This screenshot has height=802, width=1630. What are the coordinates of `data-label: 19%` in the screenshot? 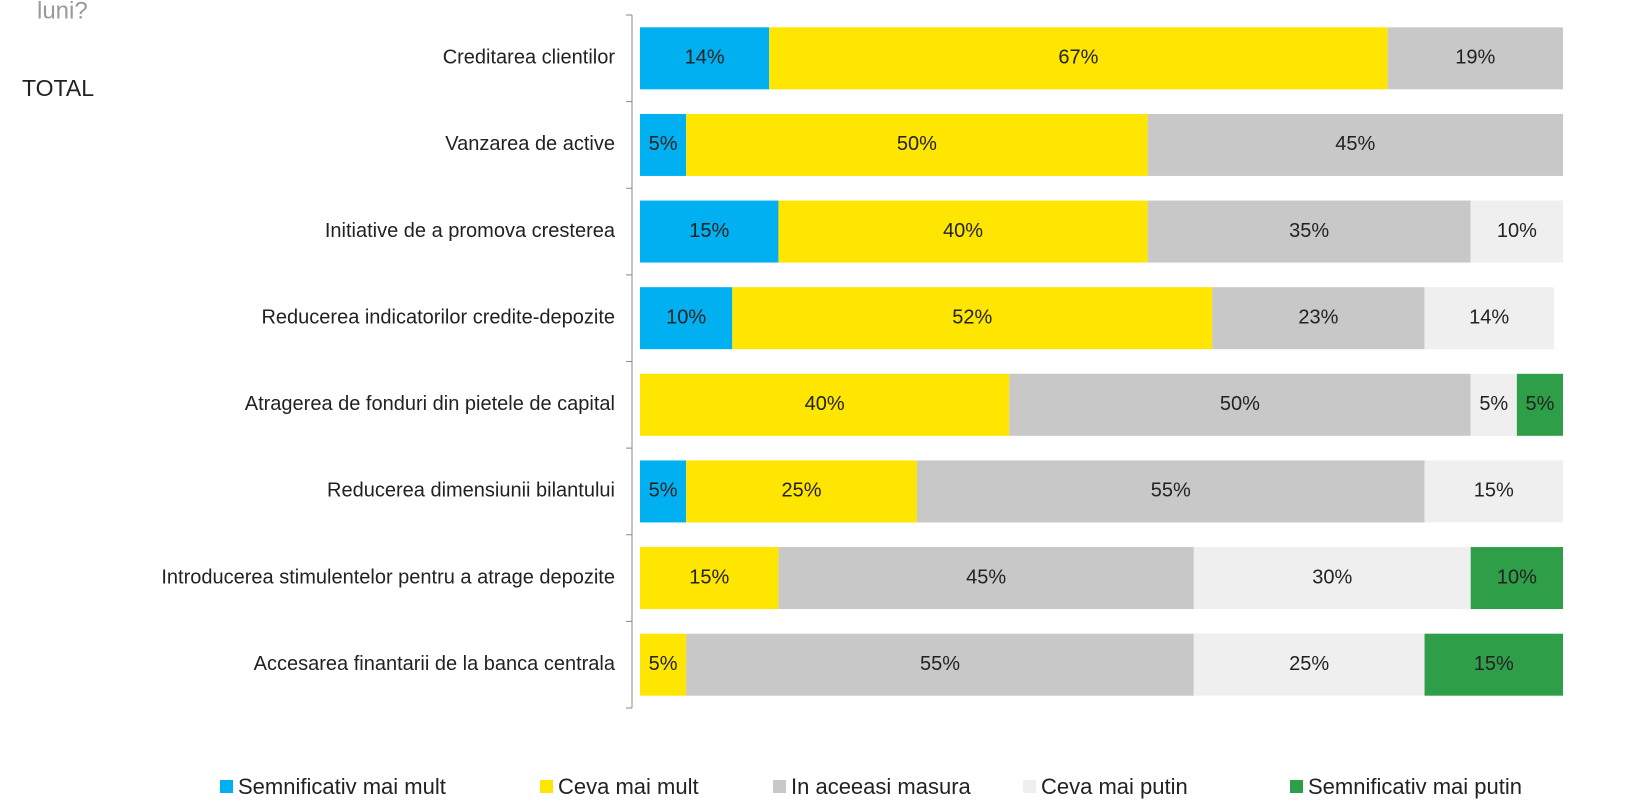 It's located at (1475, 58).